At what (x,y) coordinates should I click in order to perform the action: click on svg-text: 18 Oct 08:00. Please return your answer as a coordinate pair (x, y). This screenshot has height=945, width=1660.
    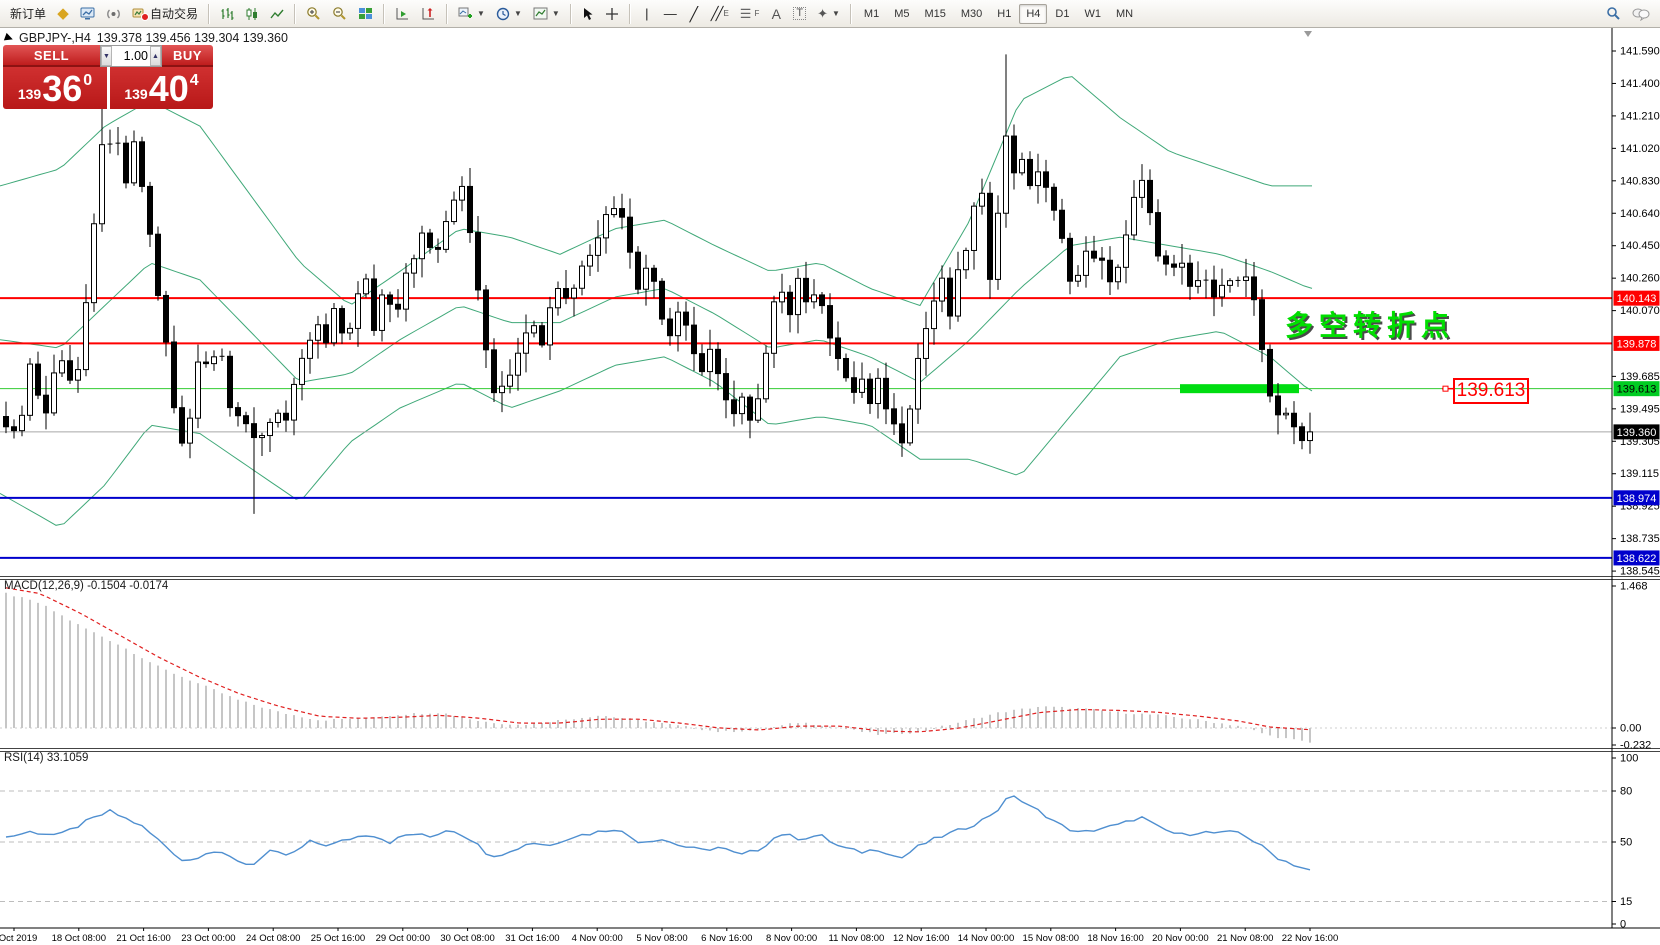
    Looking at the image, I should click on (79, 938).